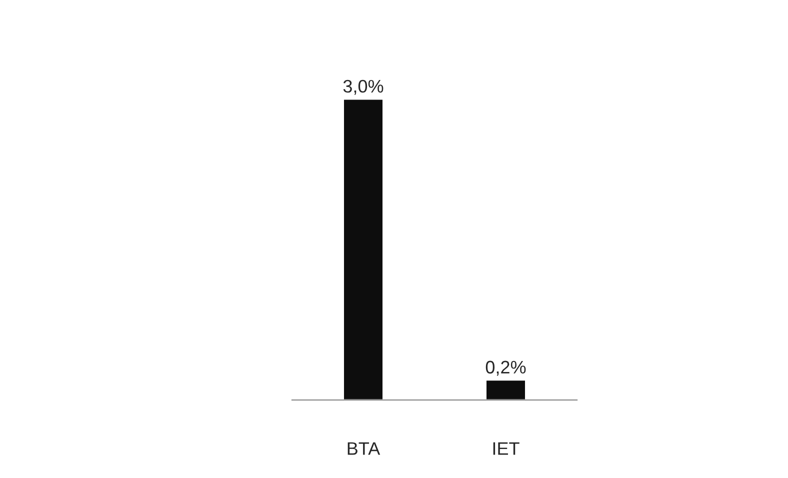  What do you see at coordinates (506, 368) in the screenshot?
I see `data-label: 0,2%` at bounding box center [506, 368].